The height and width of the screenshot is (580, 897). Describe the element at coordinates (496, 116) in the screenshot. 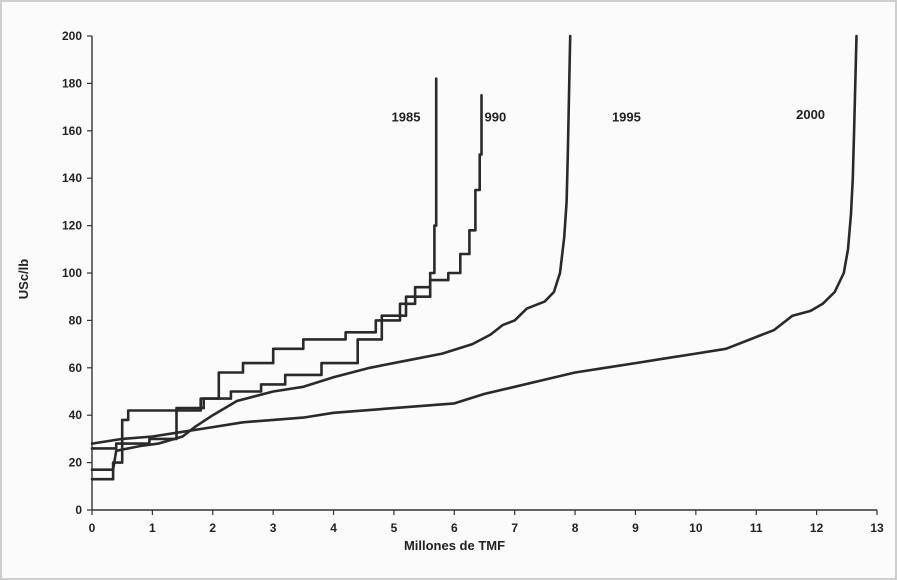

I see `series-label-1990: 990` at that location.